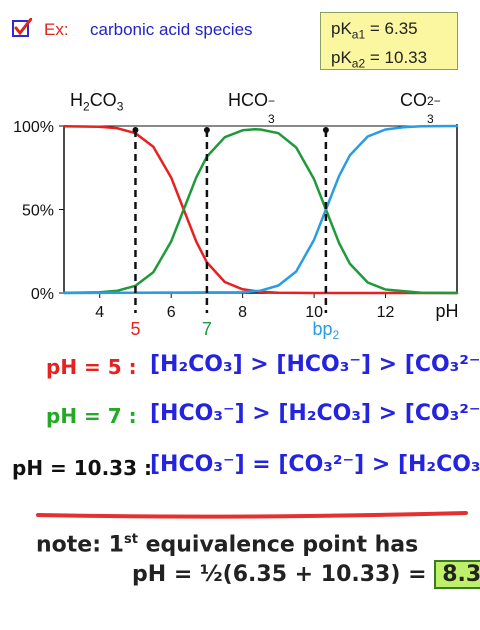 This screenshot has width=480, height=630. I want to click on note-line-1: note: 1st equivalence point has, so click(227, 544).